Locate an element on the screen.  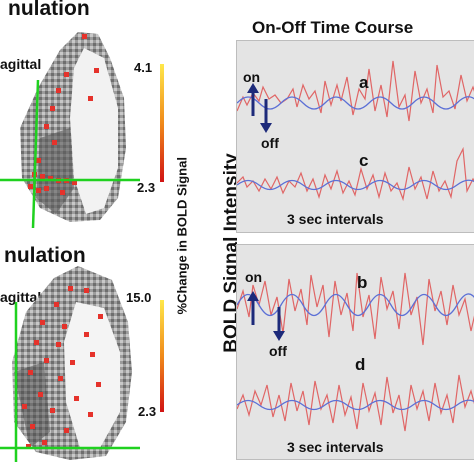
trace-b-signal is located at coordinates (355, 309).